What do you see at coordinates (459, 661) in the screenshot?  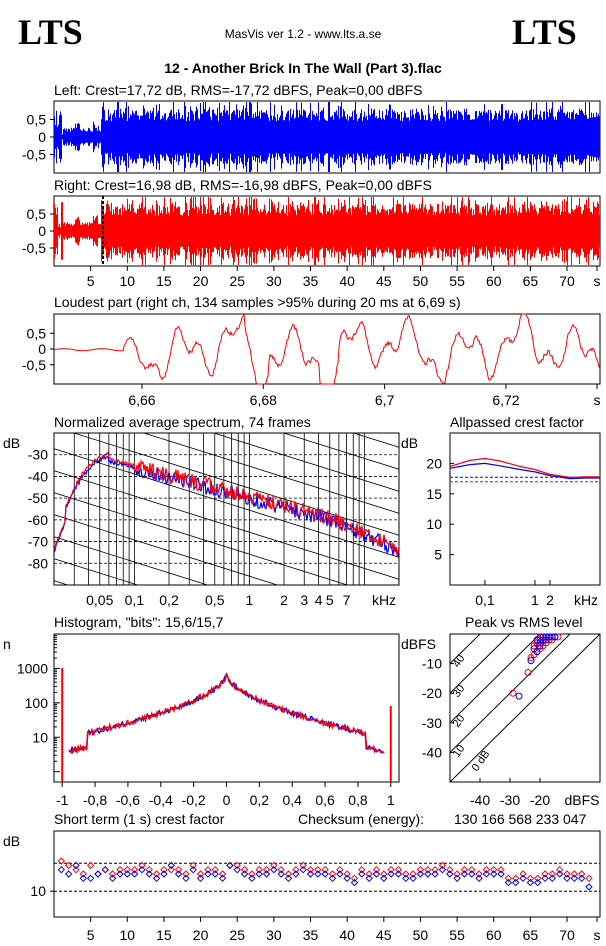 I see `peak-rms-diagonal-label: 40` at bounding box center [459, 661].